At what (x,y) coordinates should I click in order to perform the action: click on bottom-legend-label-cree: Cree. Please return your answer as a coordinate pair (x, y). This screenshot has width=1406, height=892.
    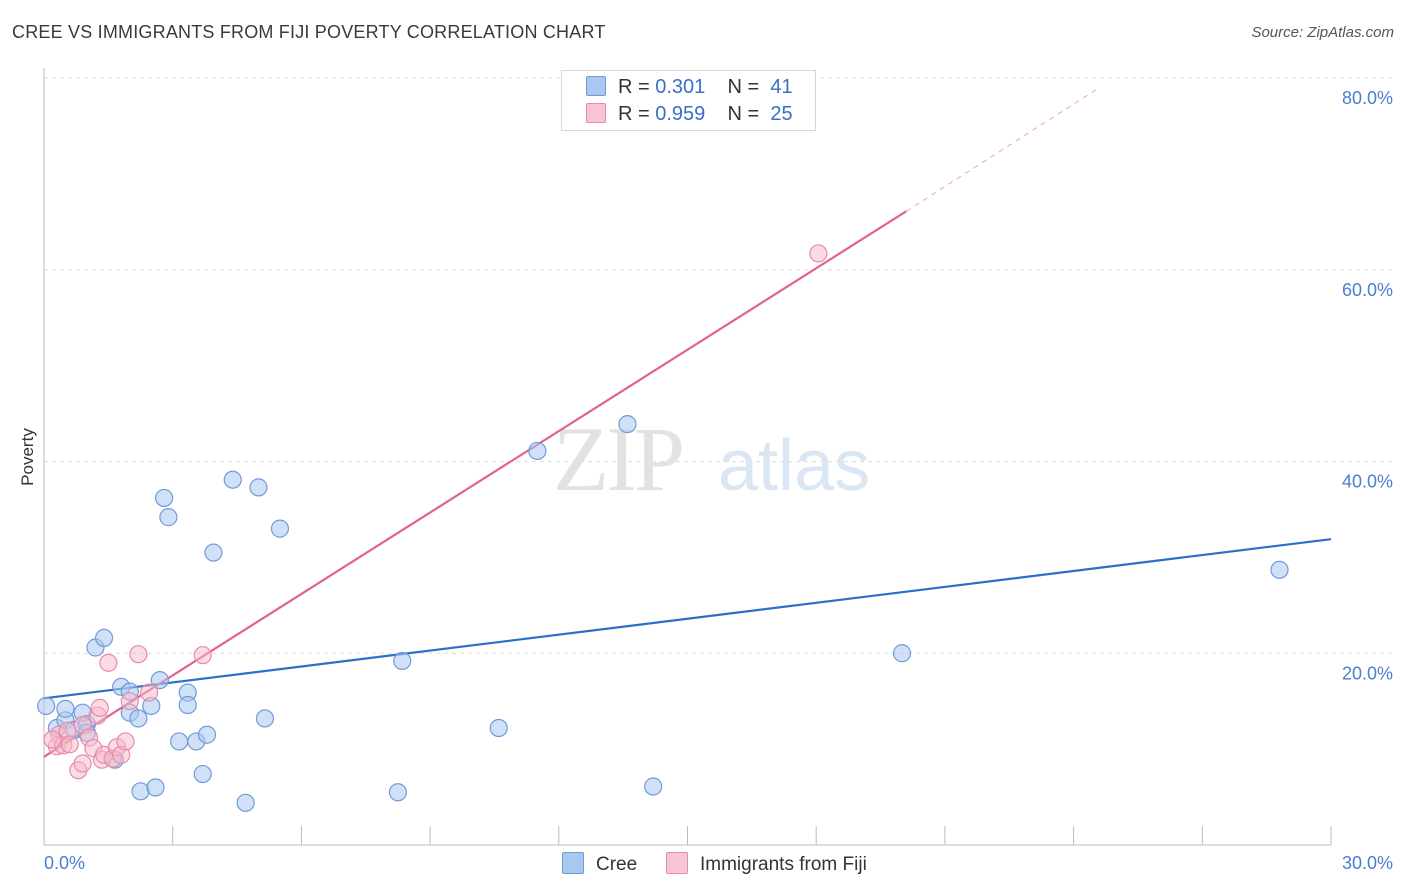
    Looking at the image, I should click on (617, 864).